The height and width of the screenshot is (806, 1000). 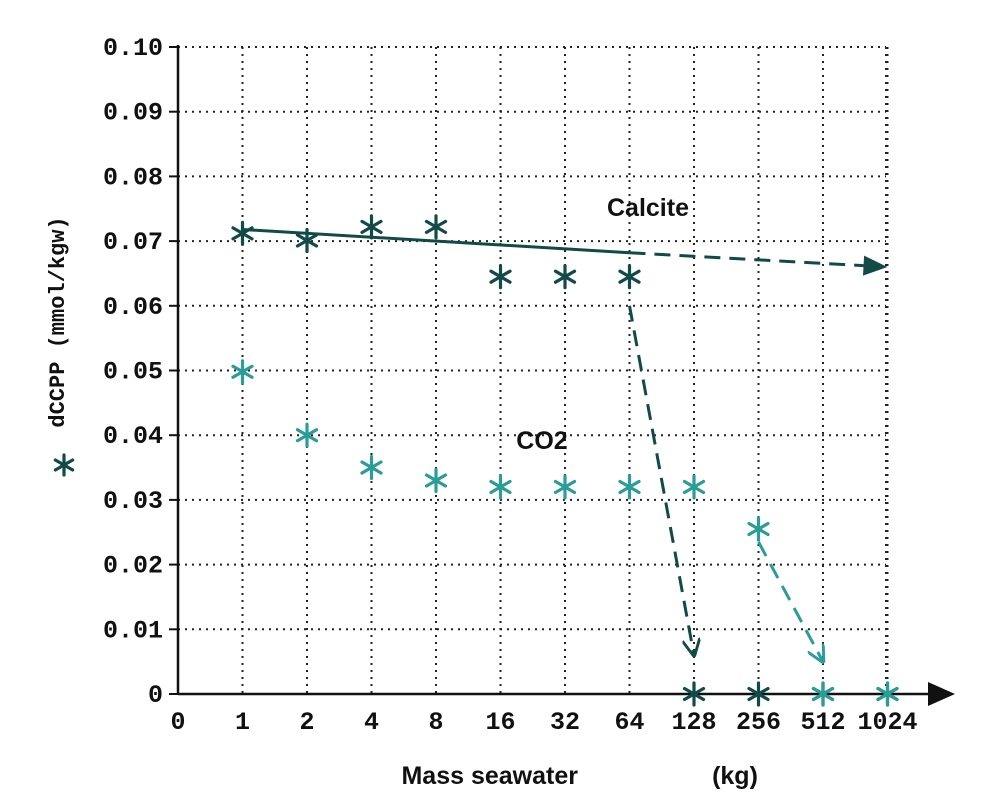 I want to click on x-tick-label: 0, so click(x=177, y=722).